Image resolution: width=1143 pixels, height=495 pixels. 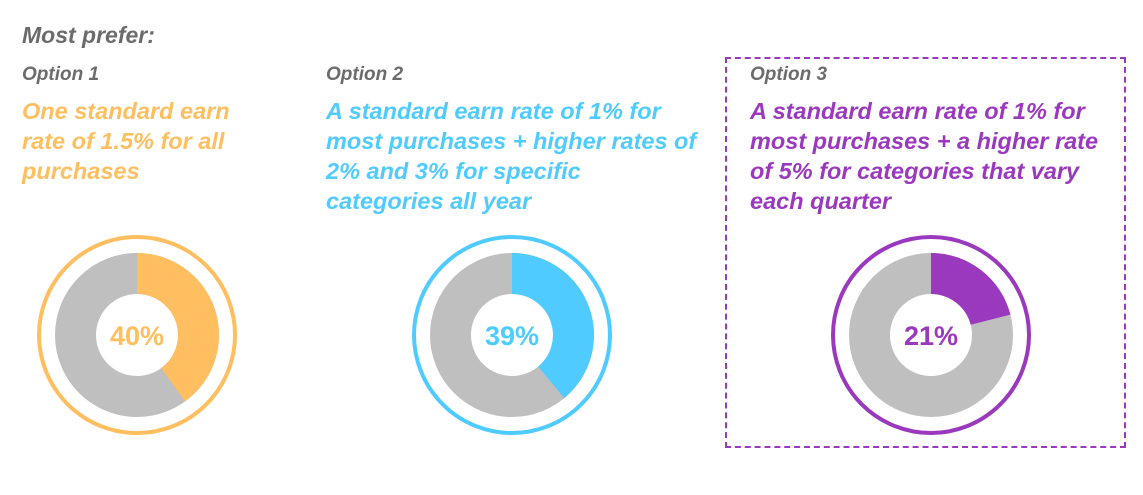 What do you see at coordinates (971, 289) in the screenshot?
I see `option-3-value-slice` at bounding box center [971, 289].